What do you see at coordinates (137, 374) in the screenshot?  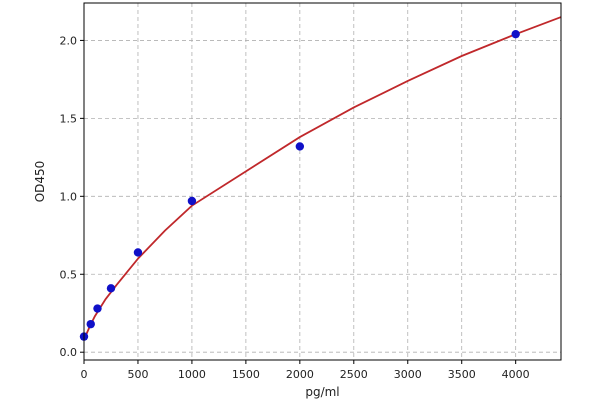 I see `x-tick-label: 500` at bounding box center [137, 374].